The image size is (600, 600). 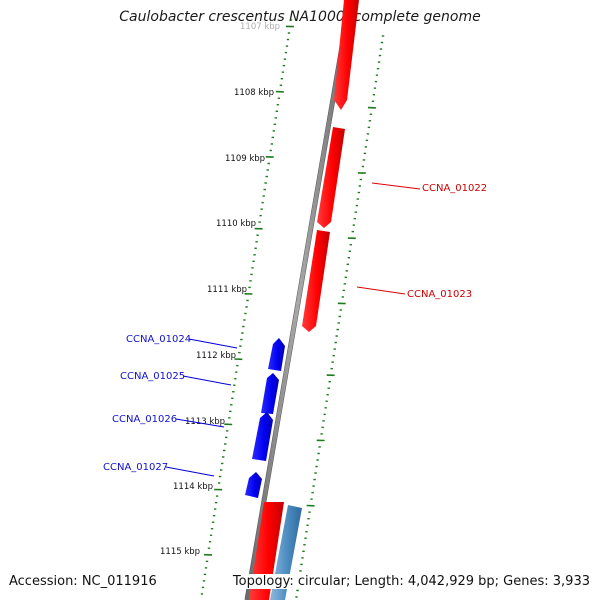 What do you see at coordinates (216, 356) in the screenshot?
I see `tick-label-1112: 1112 kbp` at bounding box center [216, 356].